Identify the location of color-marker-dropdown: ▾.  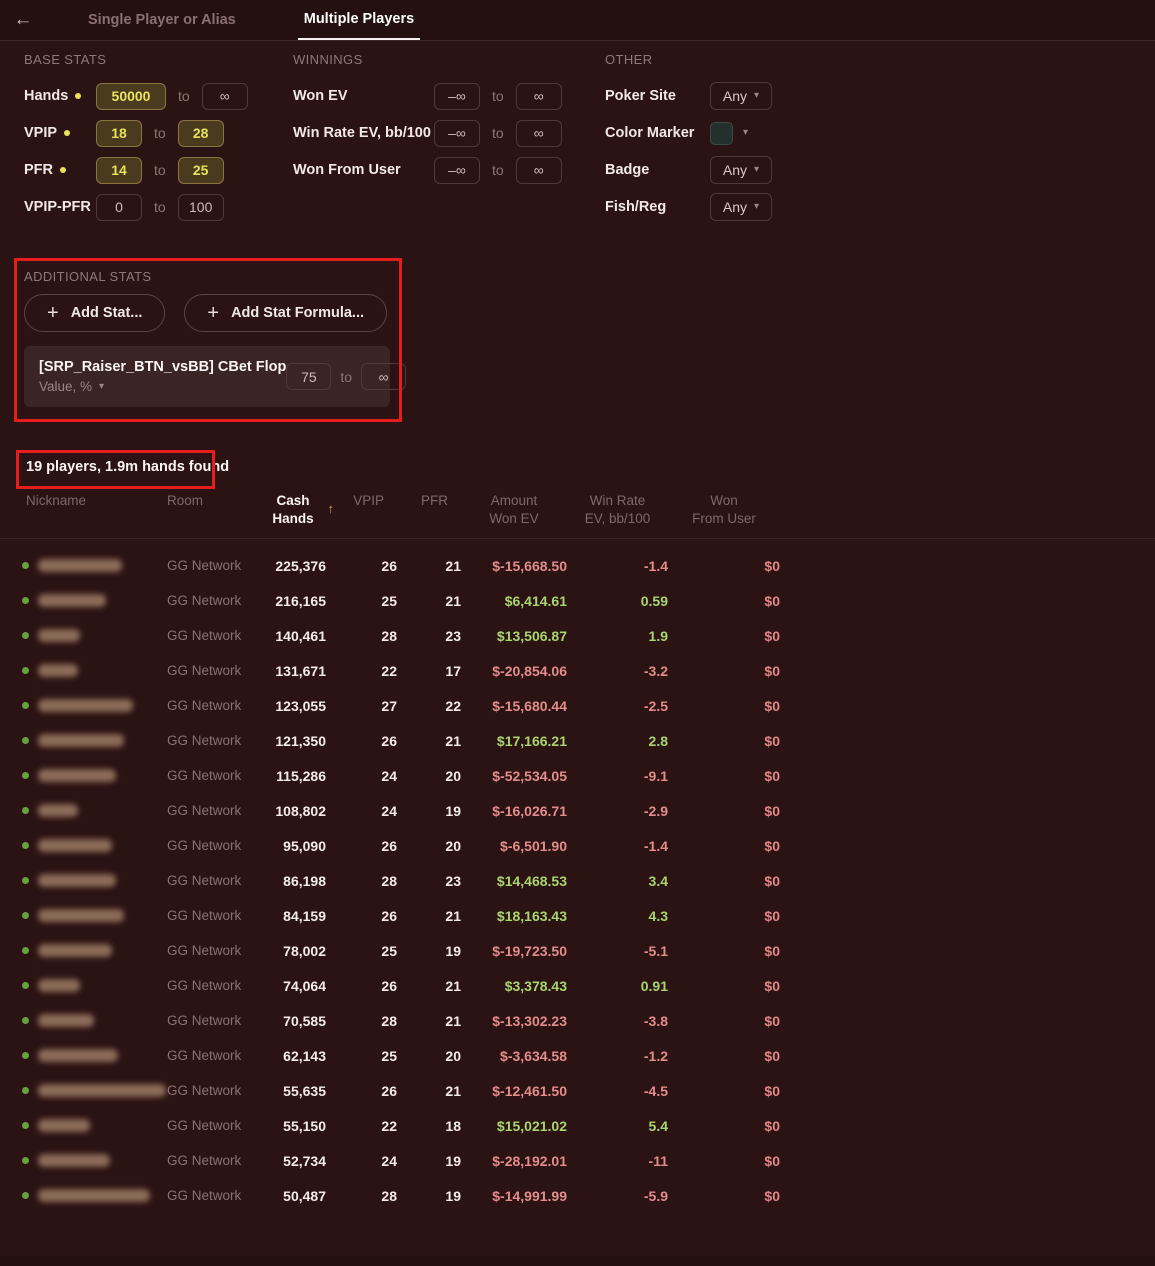
(729, 133).